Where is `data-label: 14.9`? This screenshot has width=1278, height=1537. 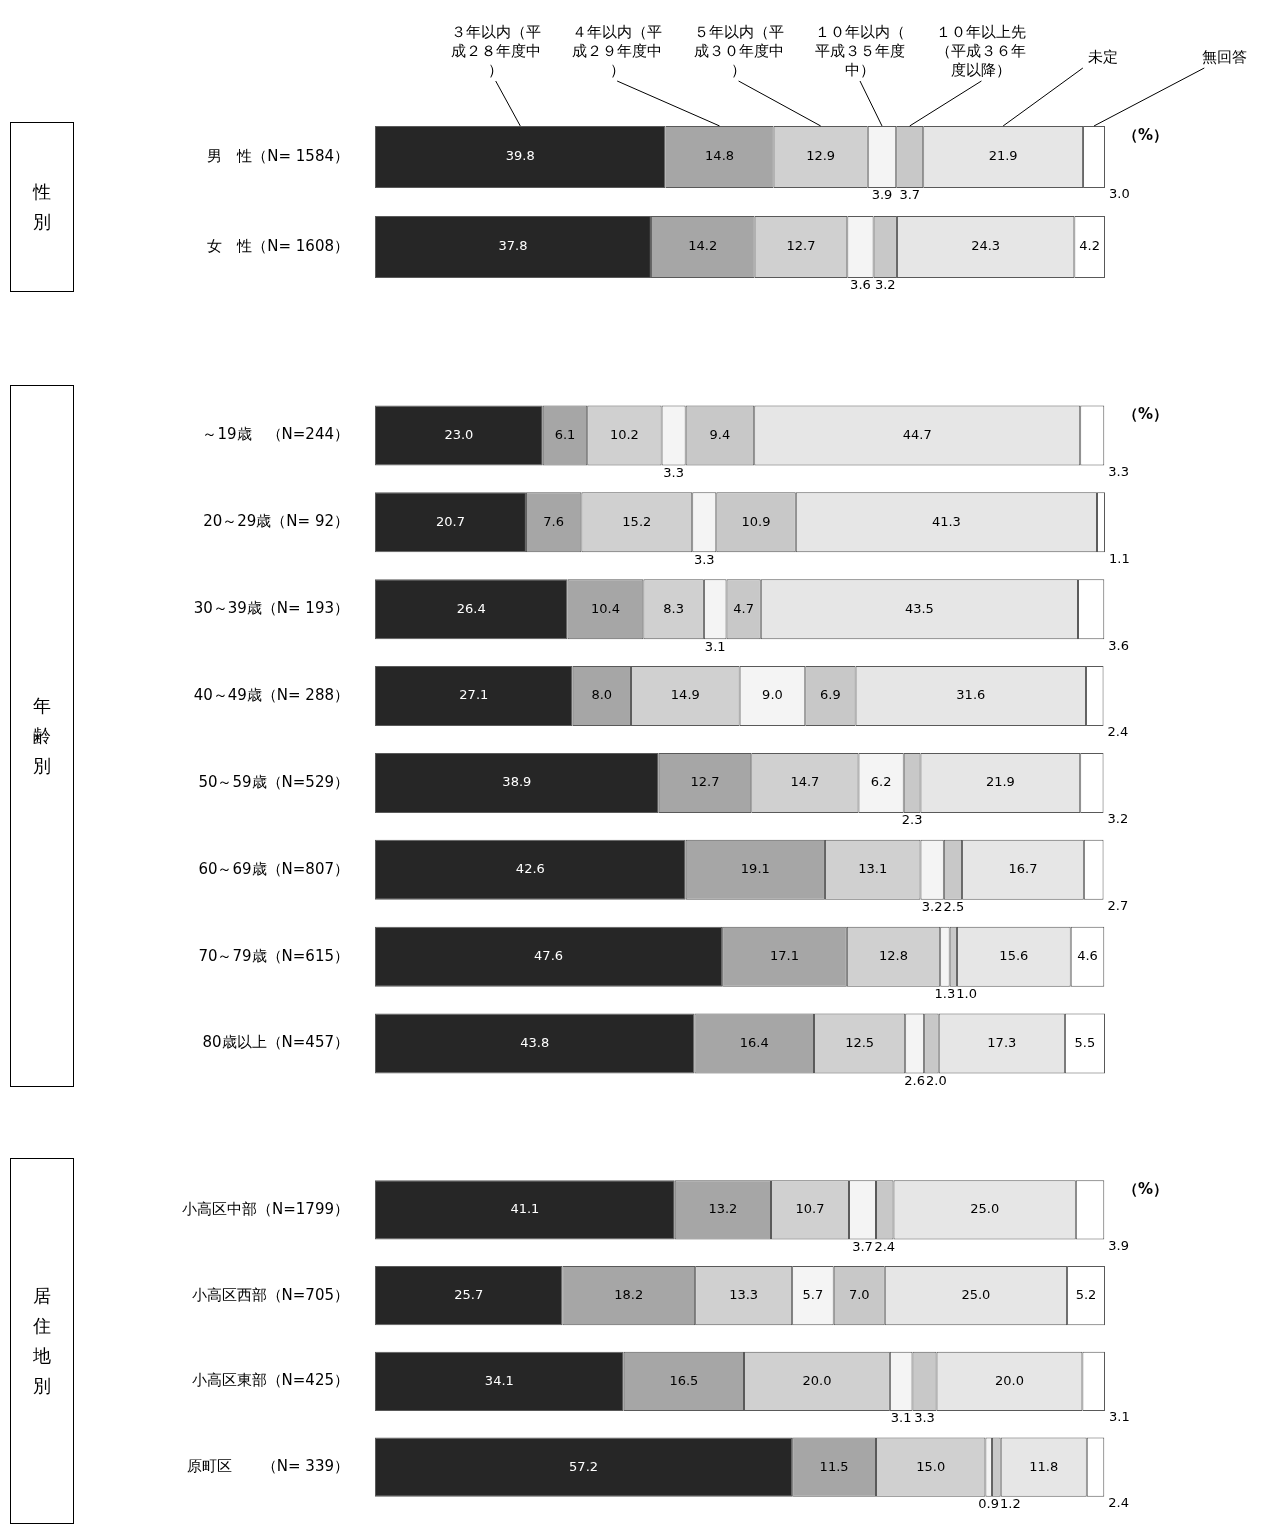
data-label: 14.9 is located at coordinates (685, 695).